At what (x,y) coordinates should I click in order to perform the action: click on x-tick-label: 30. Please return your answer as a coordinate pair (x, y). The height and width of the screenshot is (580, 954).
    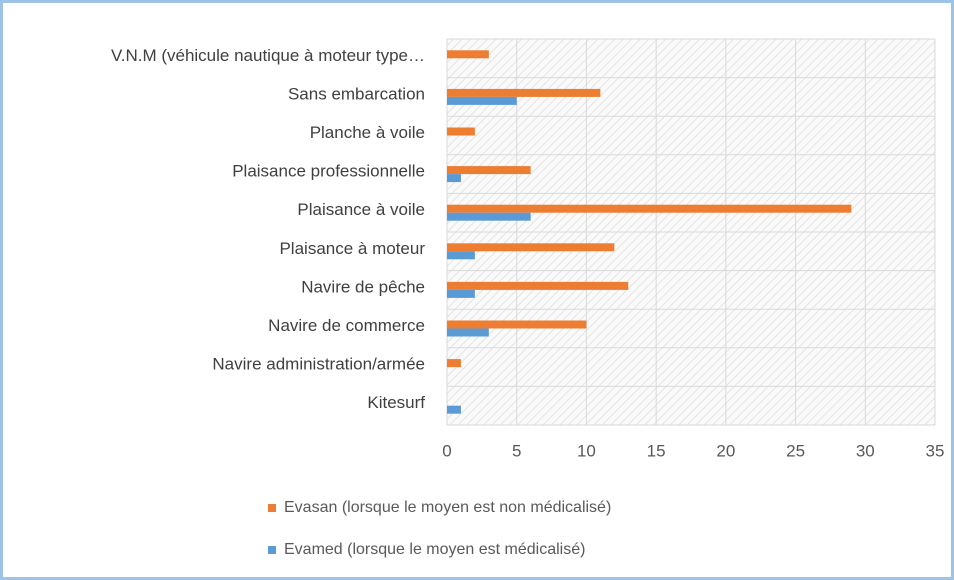
    Looking at the image, I should click on (865, 450).